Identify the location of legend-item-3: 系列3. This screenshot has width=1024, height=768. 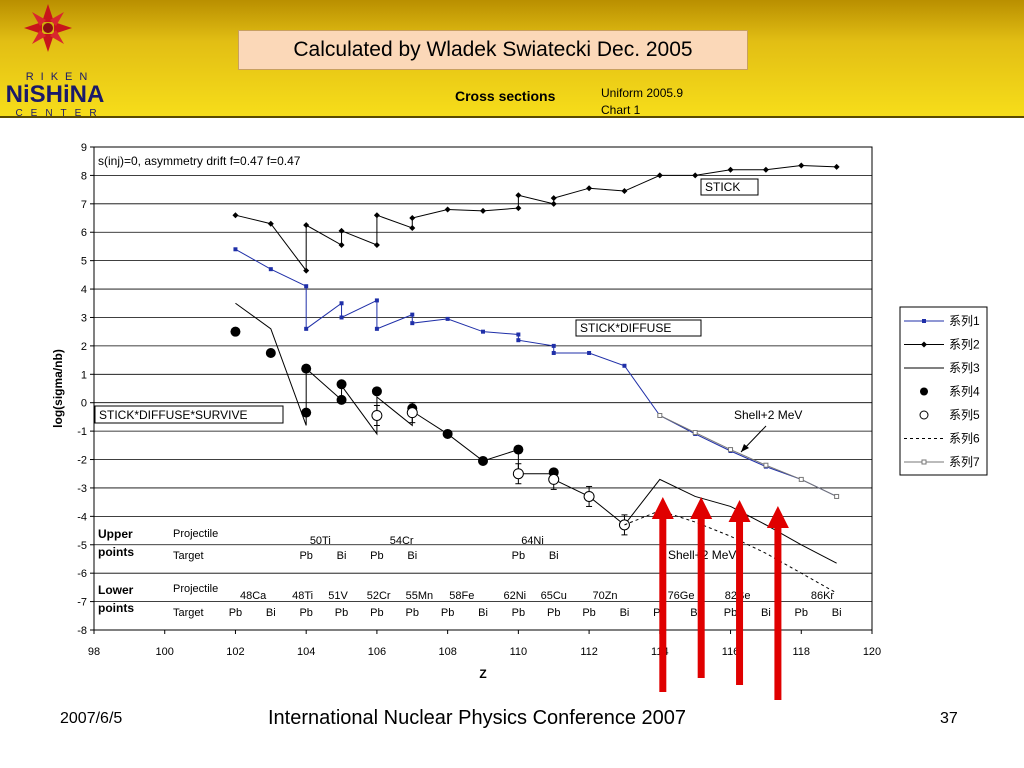
(942, 368).